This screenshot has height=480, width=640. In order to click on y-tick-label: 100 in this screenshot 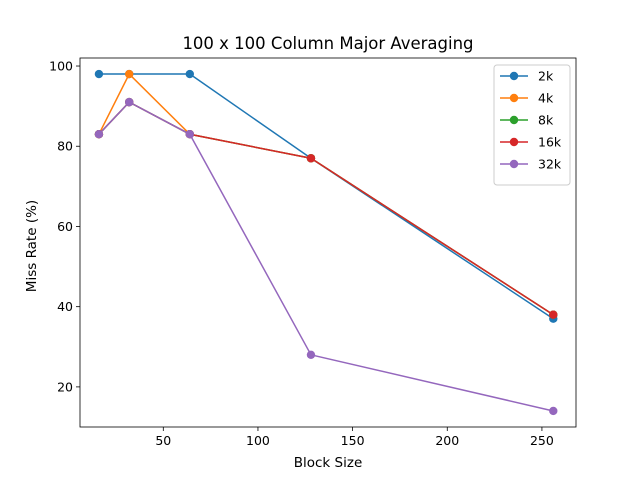, I will do `click(61, 66)`.